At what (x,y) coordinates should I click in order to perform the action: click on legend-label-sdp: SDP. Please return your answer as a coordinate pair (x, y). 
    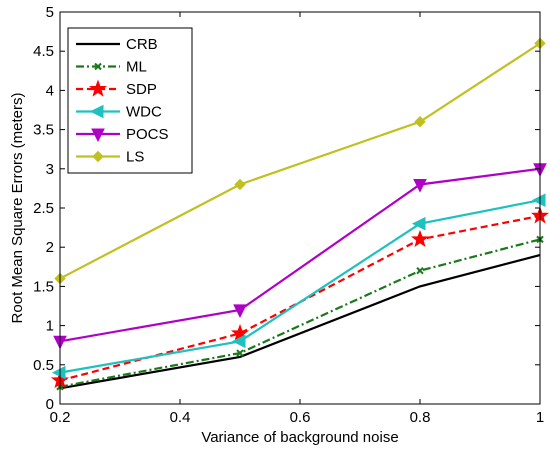
    Looking at the image, I should click on (141, 89).